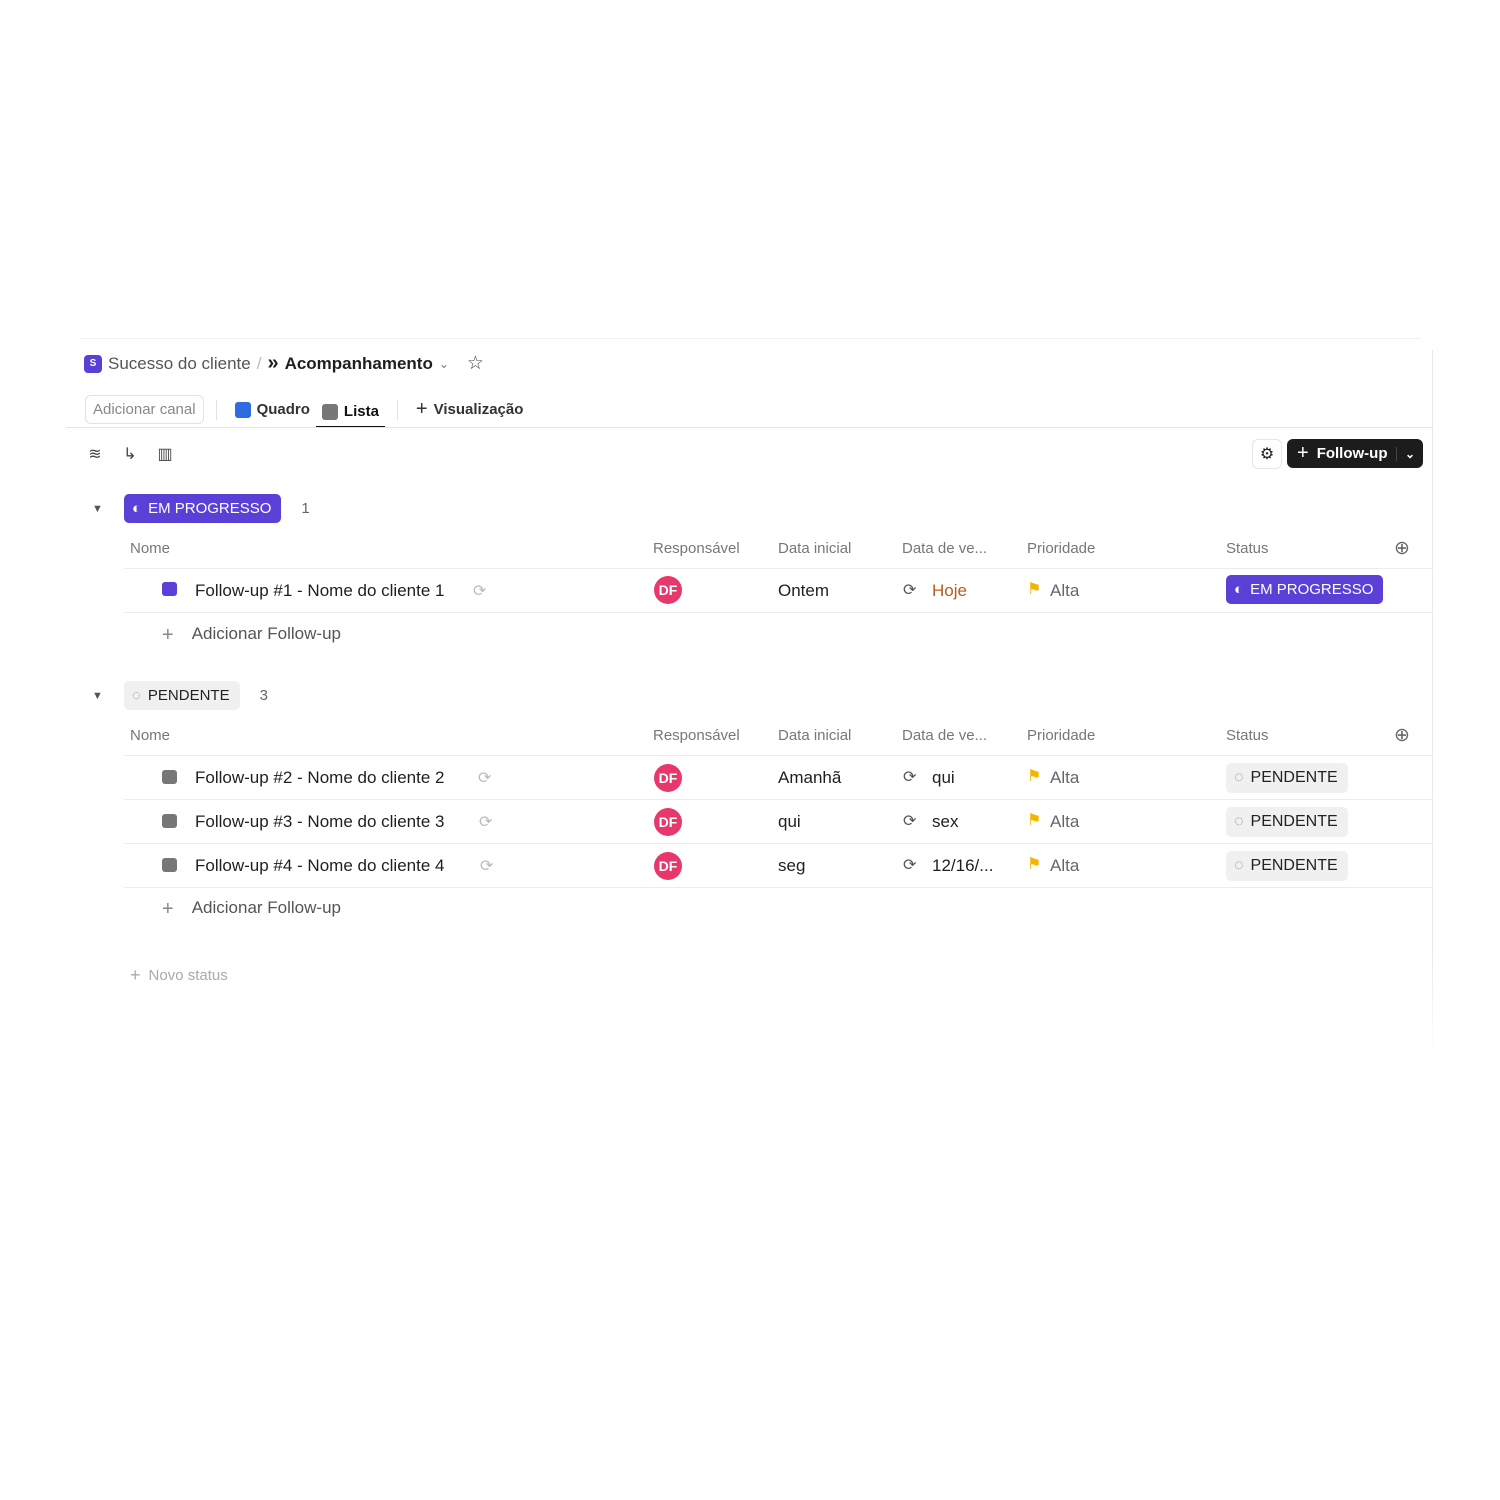 Image resolution: width=1500 pixels, height=1500 pixels. I want to click on group-header-pending: ▼ ◌ PENDENTE 3, so click(180, 695).